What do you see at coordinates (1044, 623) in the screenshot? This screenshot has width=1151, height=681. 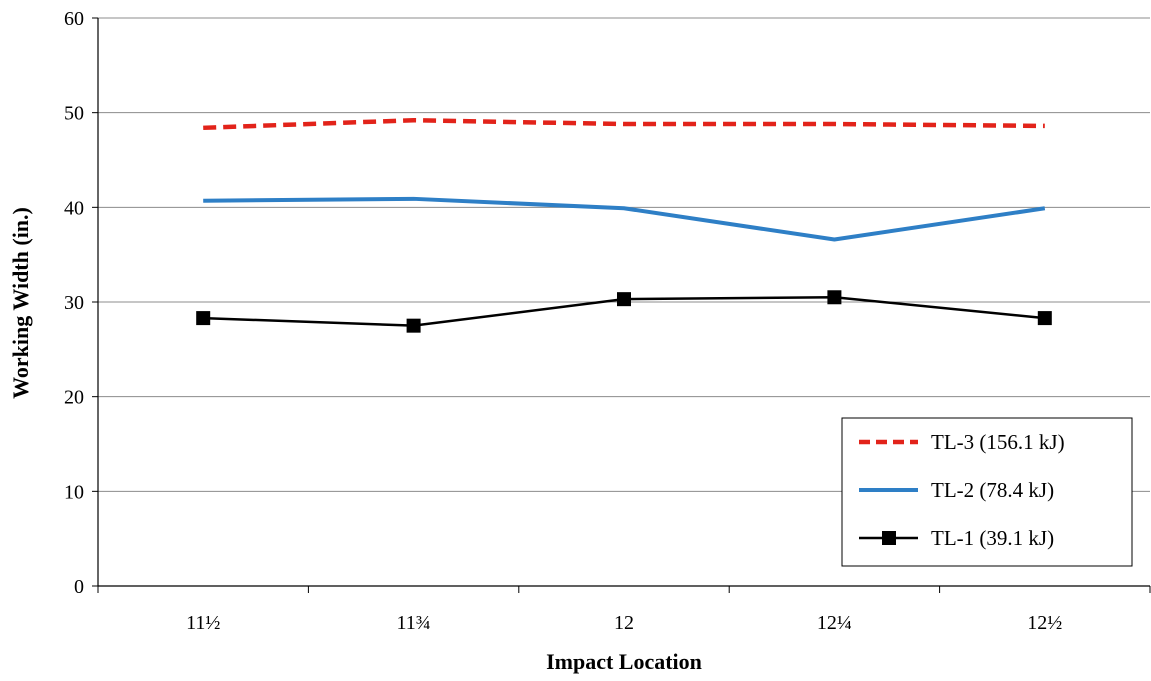 I see `x-tick-label: 12½` at bounding box center [1044, 623].